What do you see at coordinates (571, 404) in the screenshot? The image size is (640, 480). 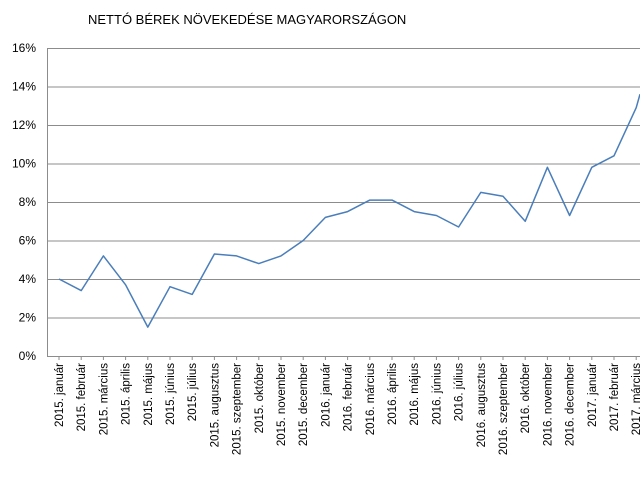 I see `x-tick-label: 2016. december` at bounding box center [571, 404].